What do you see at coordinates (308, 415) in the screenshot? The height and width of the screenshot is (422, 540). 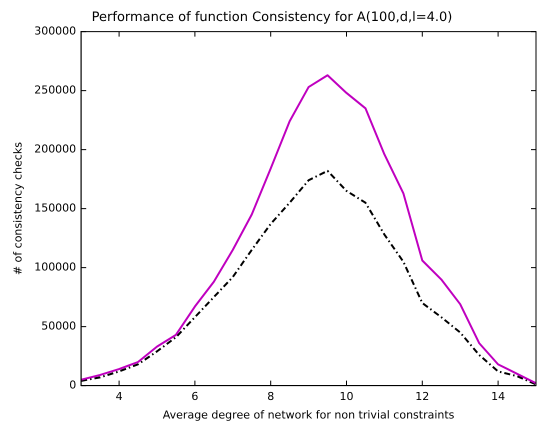 I see `x-axis-title: Average degree of network for non trivial constraints` at bounding box center [308, 415].